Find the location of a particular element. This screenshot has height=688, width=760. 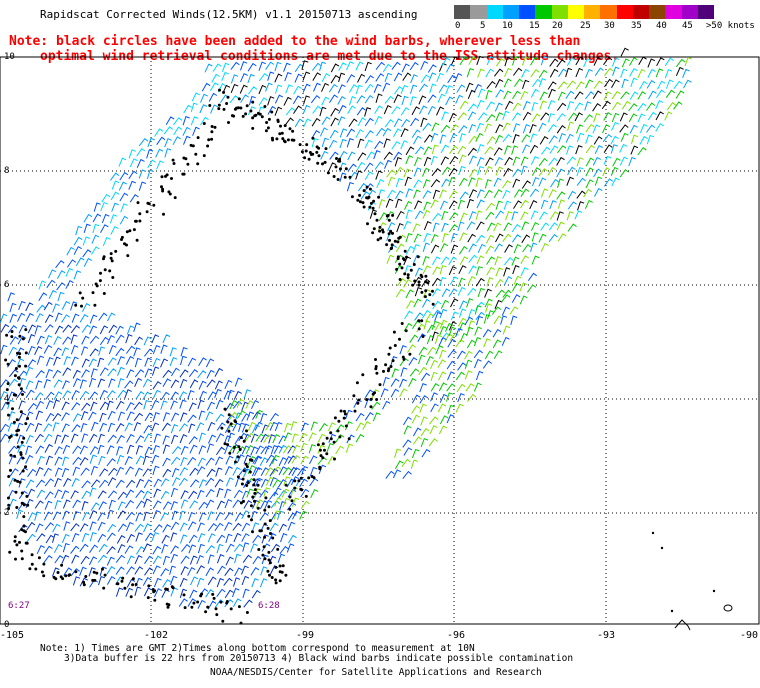

legend-label-30: 30 is located at coordinates (609, 26).